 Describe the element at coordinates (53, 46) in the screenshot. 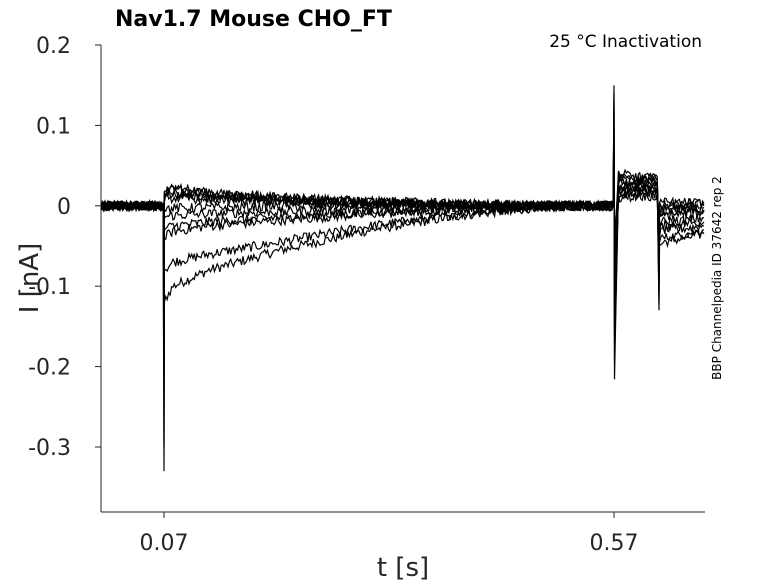

I see `y-tick-label: 0.2` at that location.